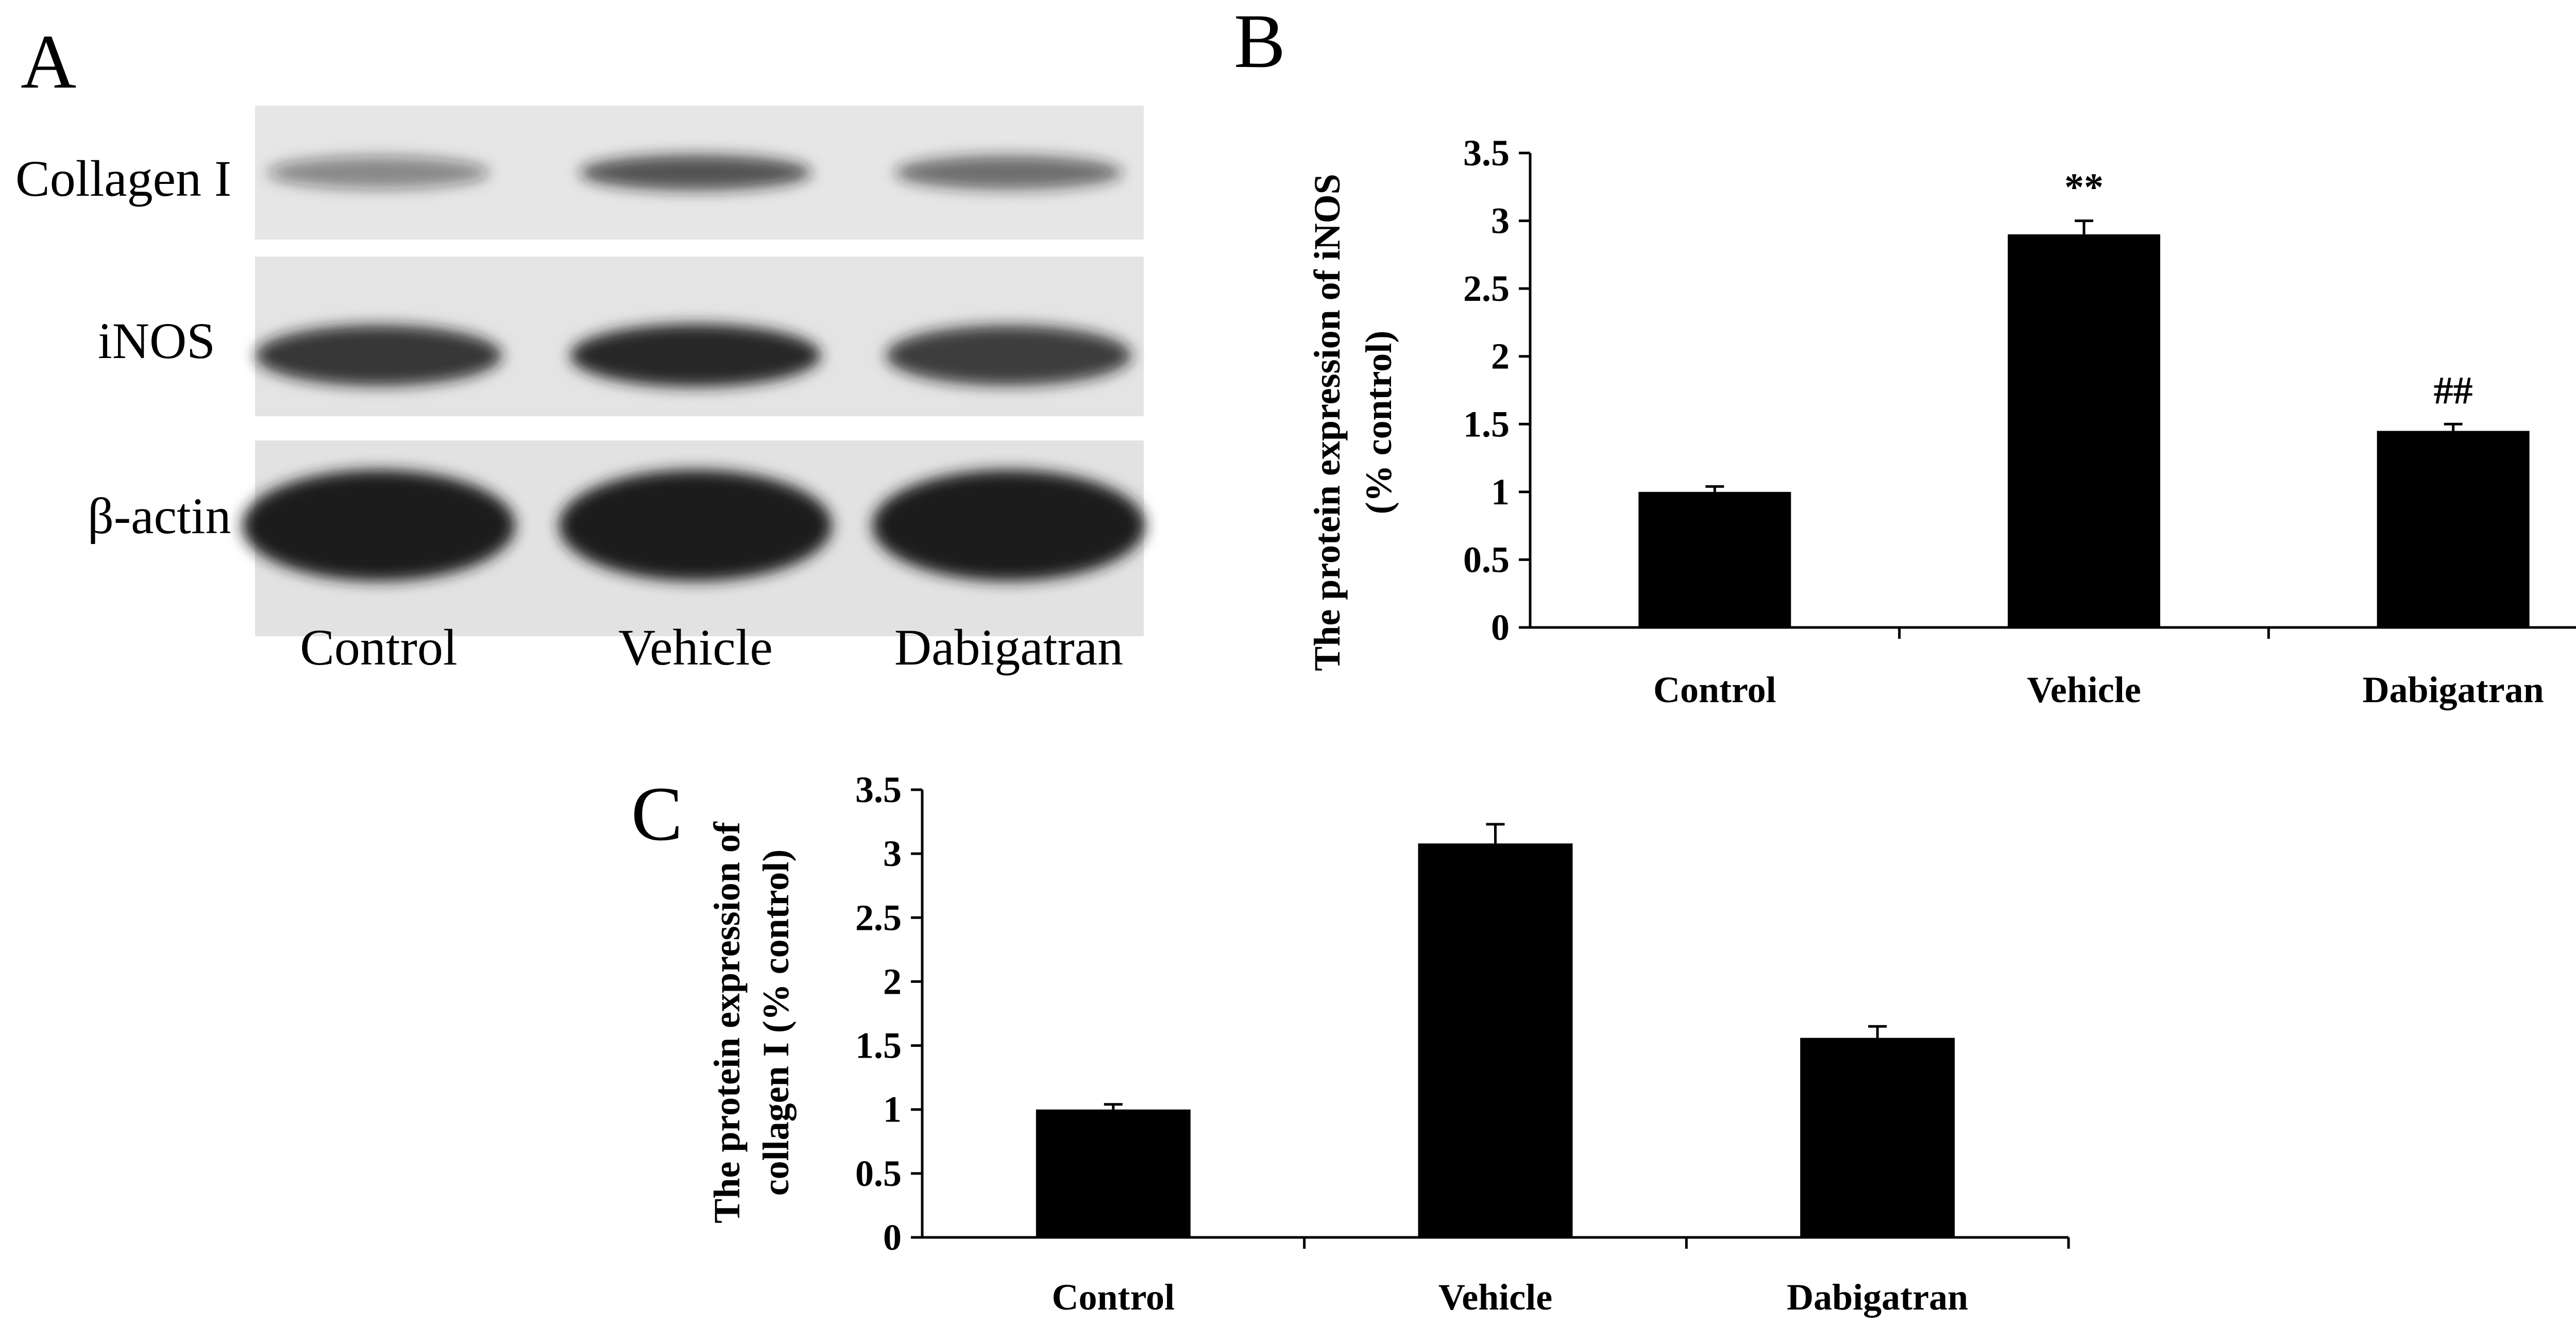 The image size is (2576, 1343). Describe the element at coordinates (48, 62) in the screenshot. I see `panel-letter-a: A` at that location.